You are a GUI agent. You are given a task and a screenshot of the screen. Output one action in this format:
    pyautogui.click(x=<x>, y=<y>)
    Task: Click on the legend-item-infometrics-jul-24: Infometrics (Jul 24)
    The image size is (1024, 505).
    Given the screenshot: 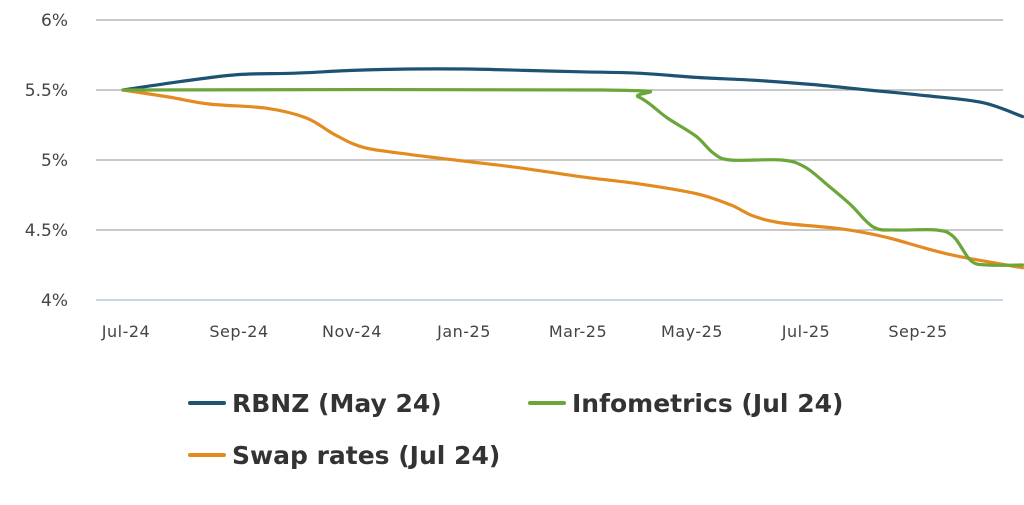 What is the action you would take?
    pyautogui.click(x=685, y=403)
    